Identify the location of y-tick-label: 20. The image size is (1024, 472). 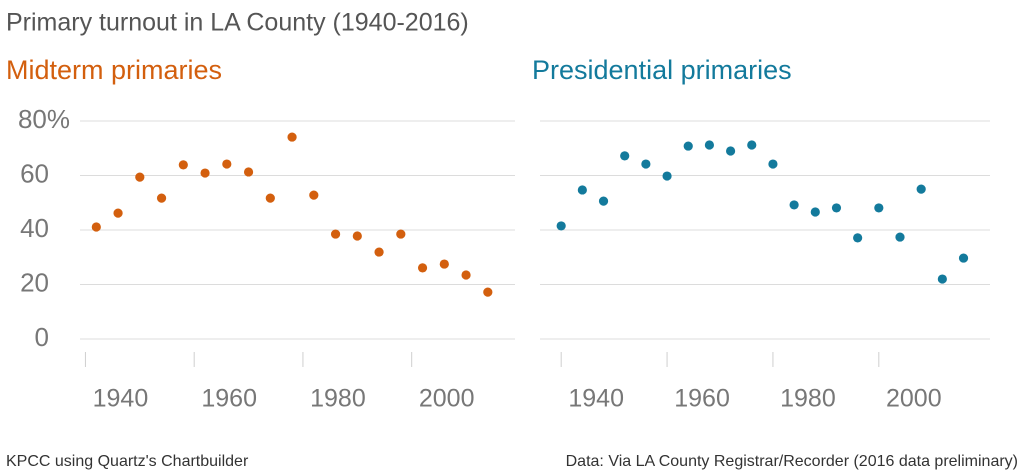
(34, 282).